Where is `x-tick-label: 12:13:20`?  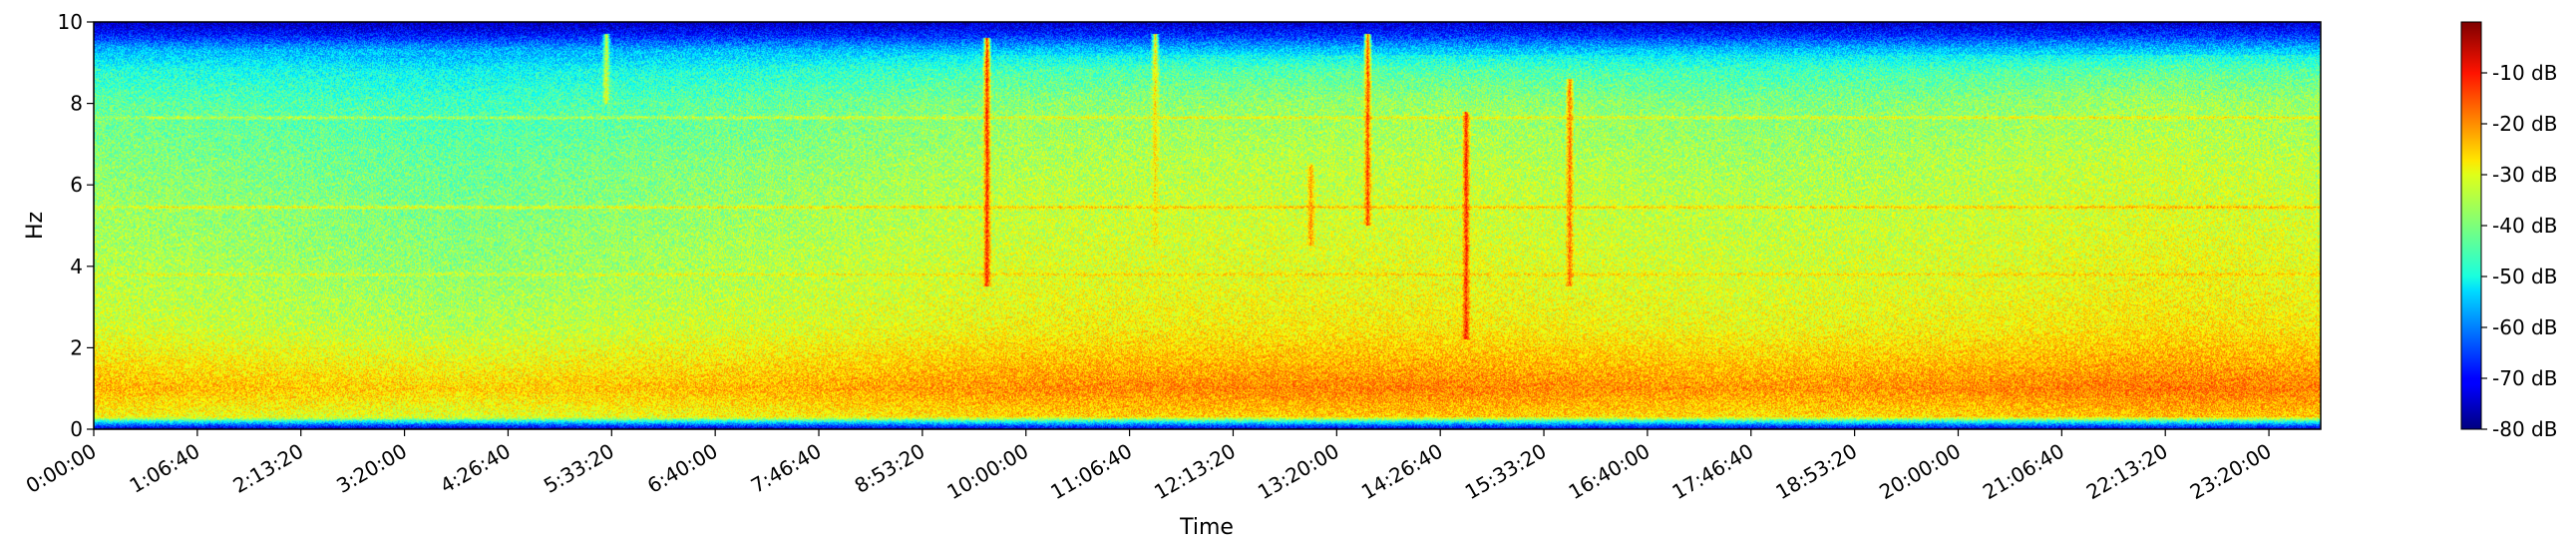 x-tick-label: 12:13:20 is located at coordinates (1195, 472).